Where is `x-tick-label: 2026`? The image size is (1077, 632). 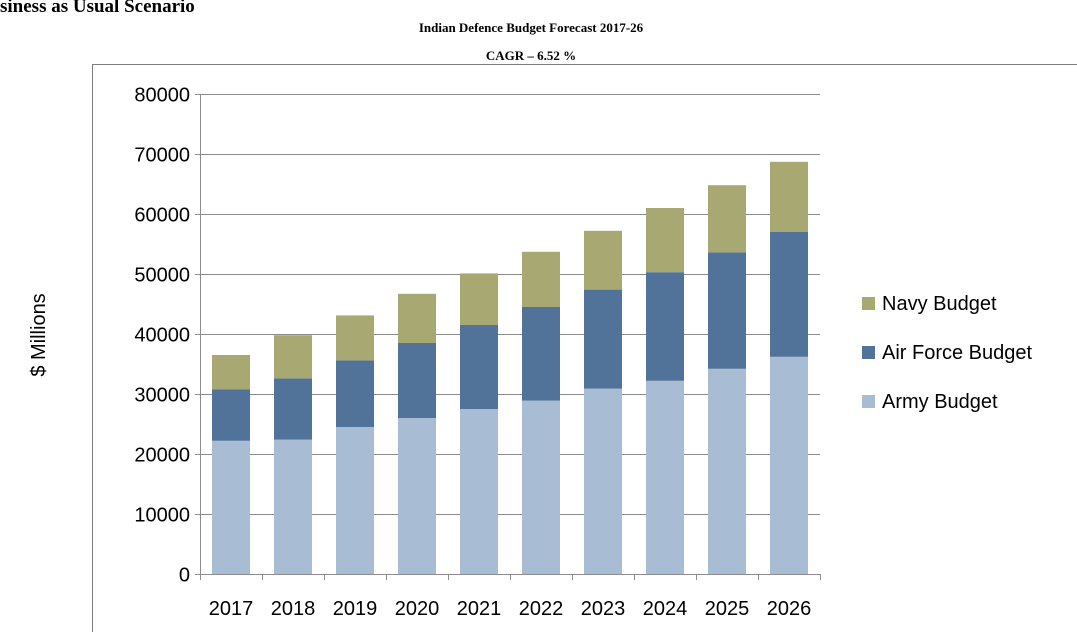 x-tick-label: 2026 is located at coordinates (789, 609).